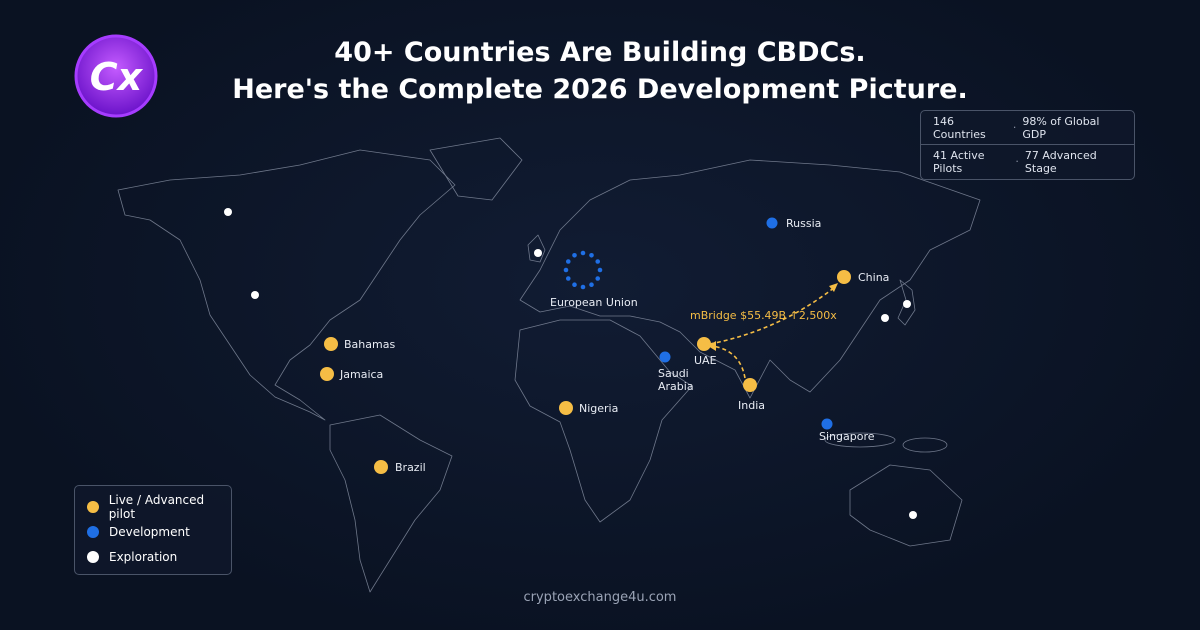  I want to click on africa, so click(603, 421).